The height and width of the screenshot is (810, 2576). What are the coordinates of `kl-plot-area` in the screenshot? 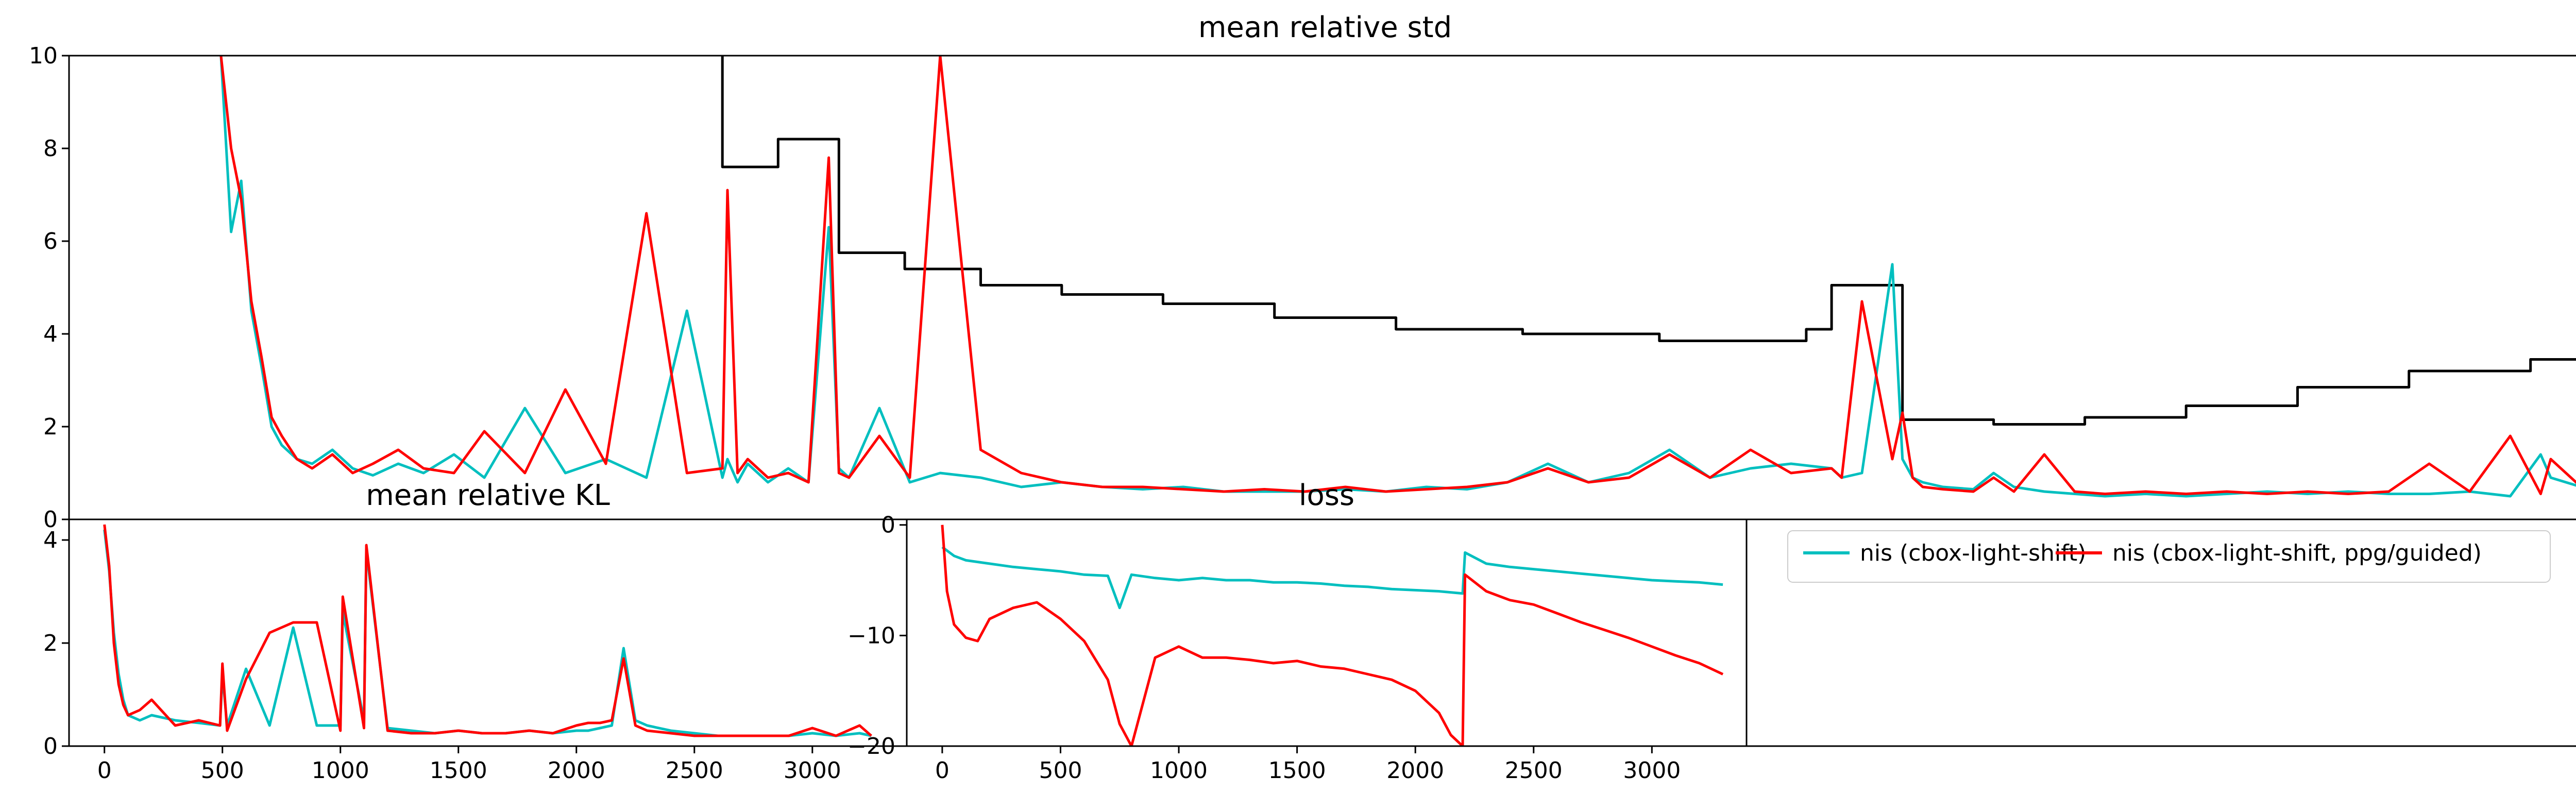 It's located at (487, 631).